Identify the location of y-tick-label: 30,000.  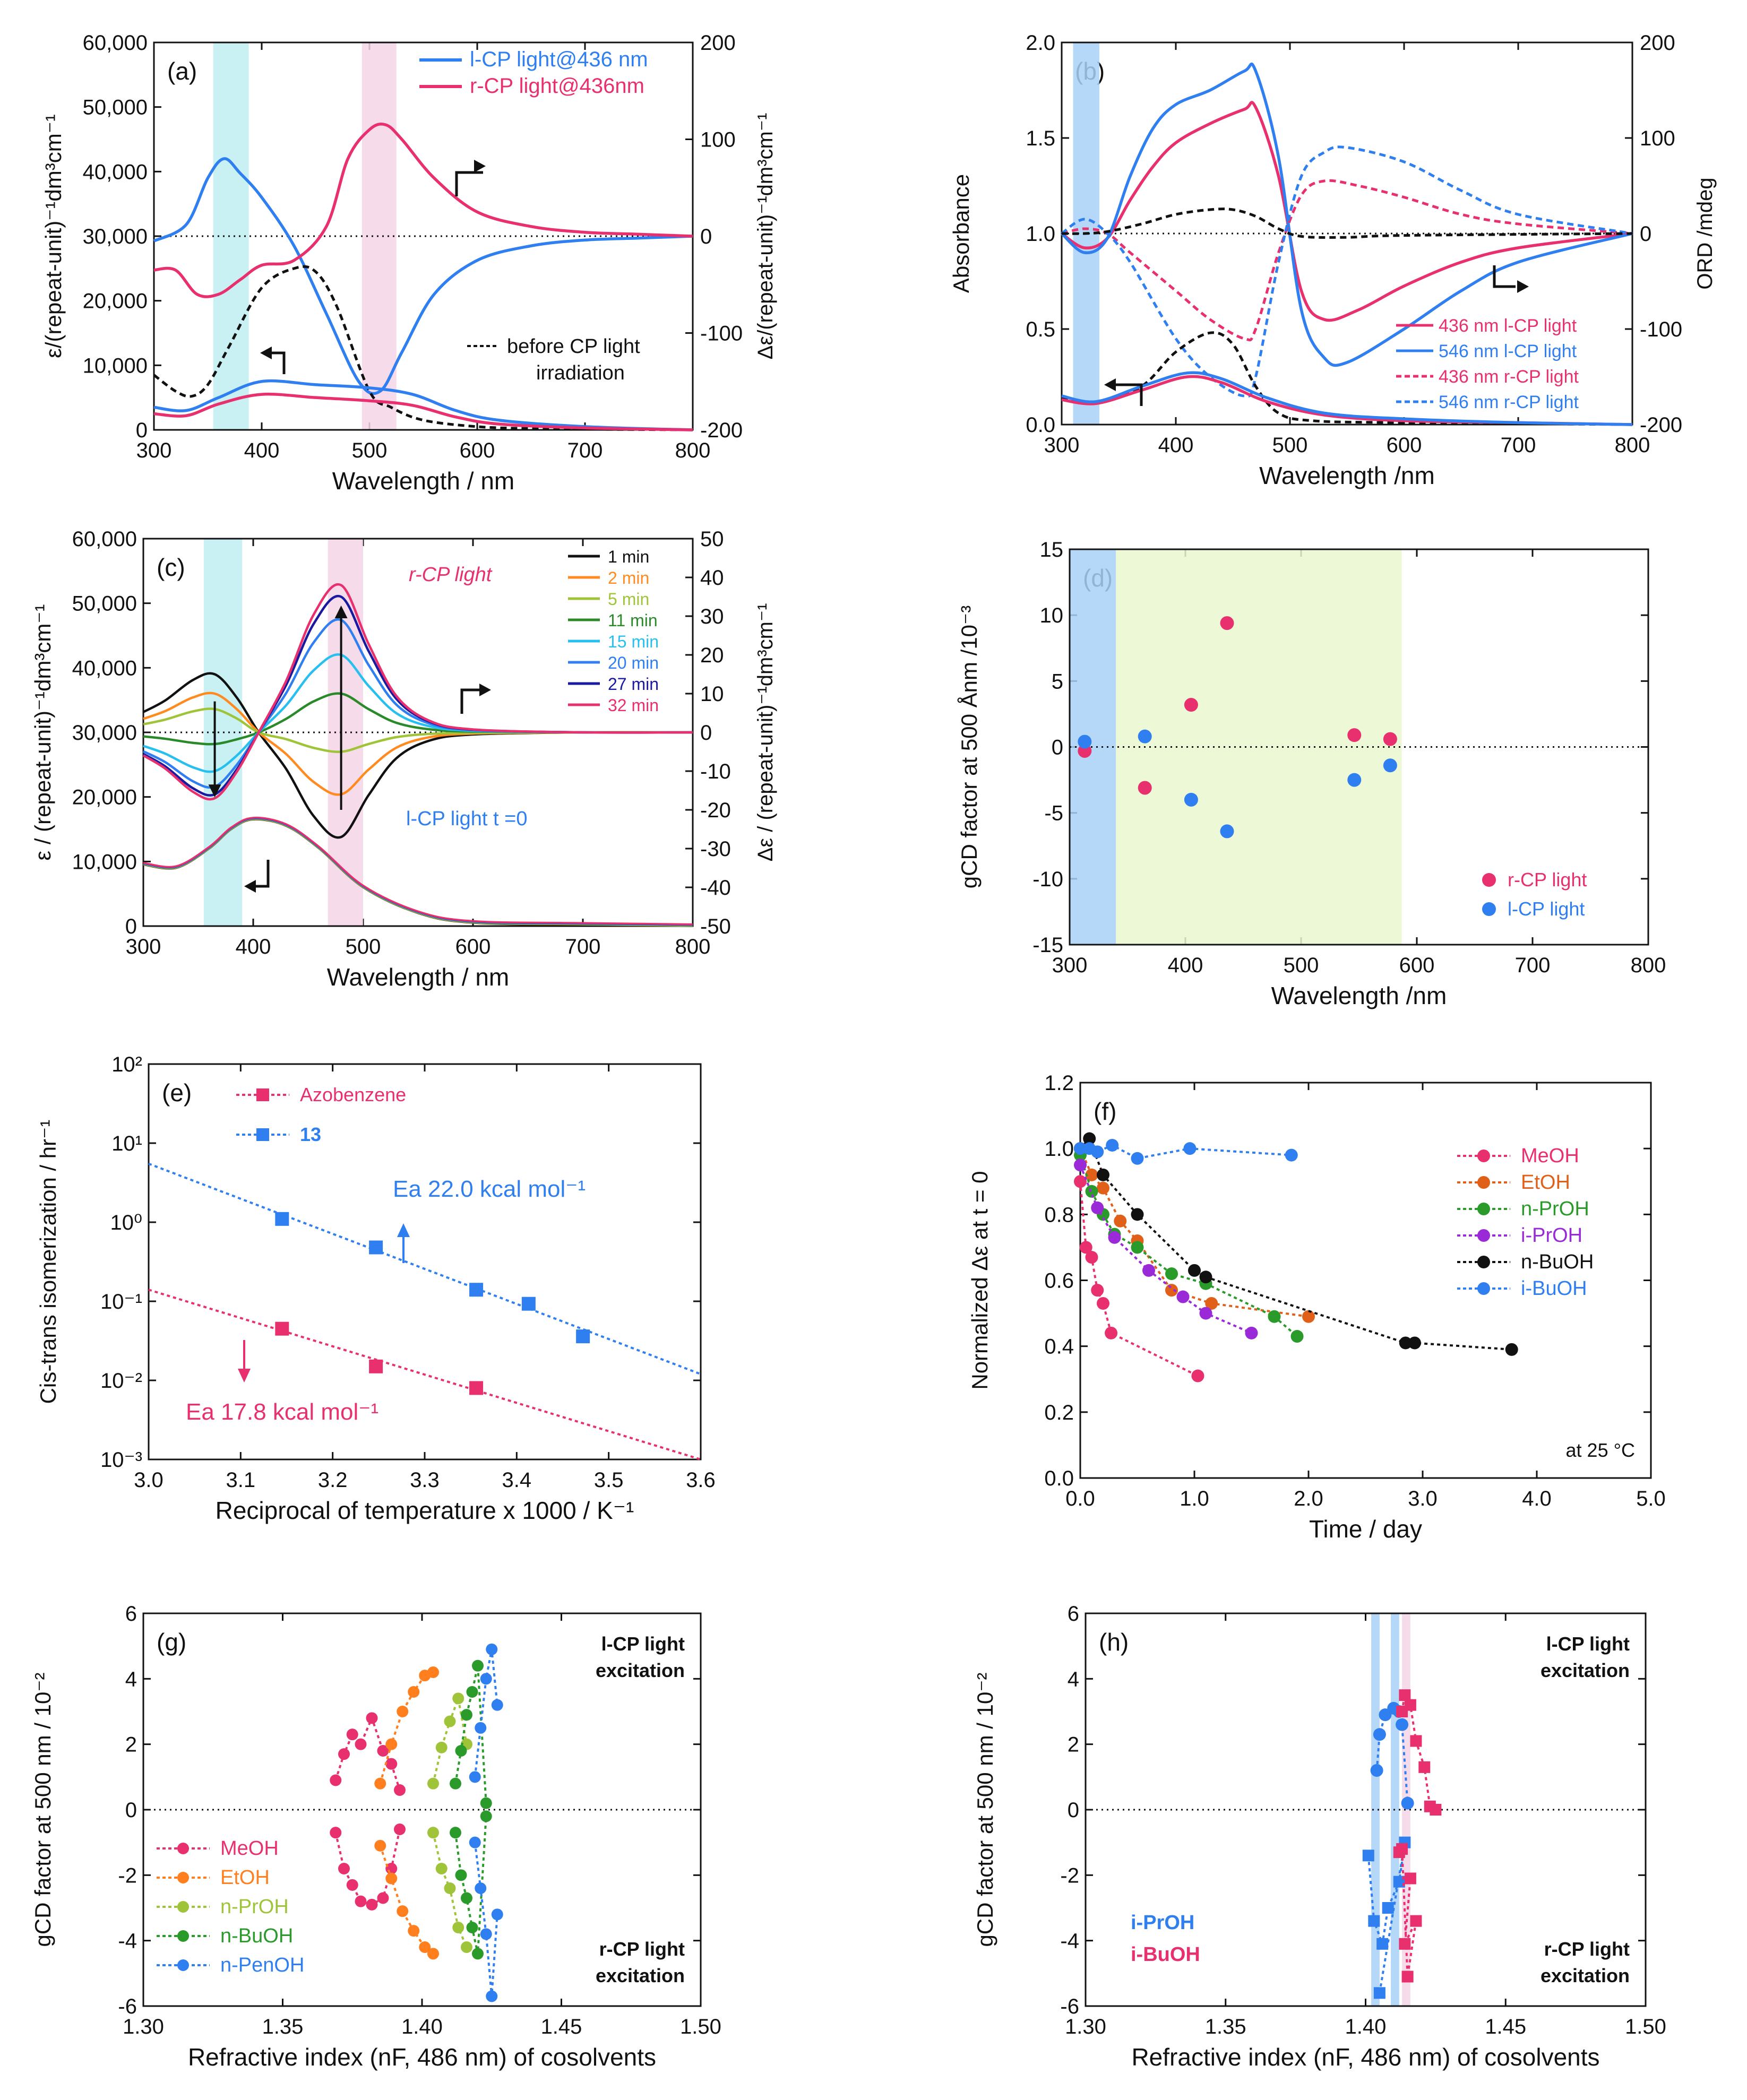
(104, 733).